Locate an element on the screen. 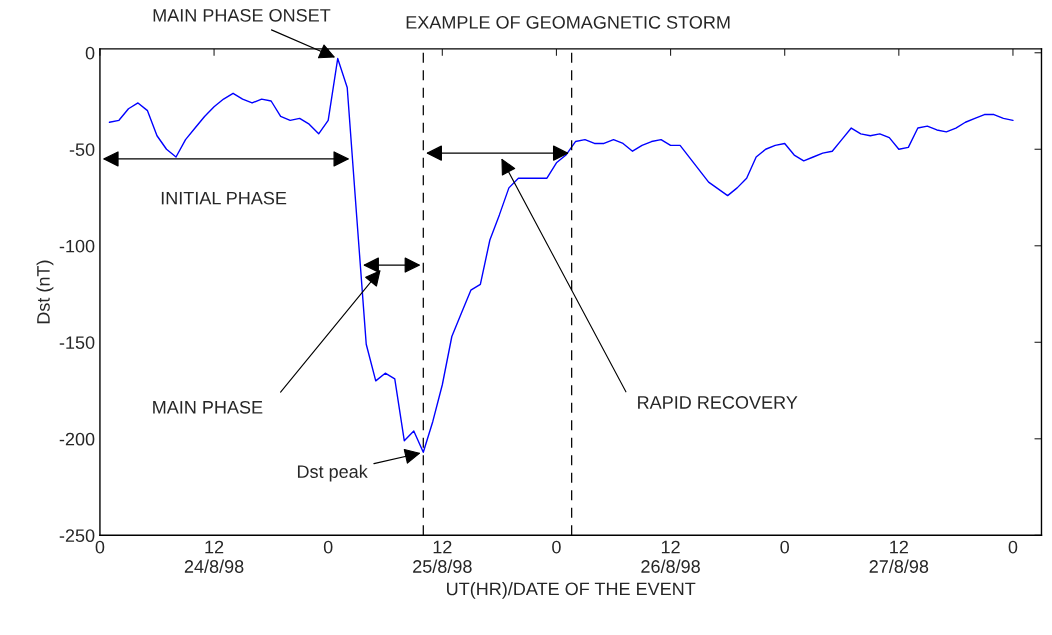  annotation: INITIAL PHASE is located at coordinates (224, 198).